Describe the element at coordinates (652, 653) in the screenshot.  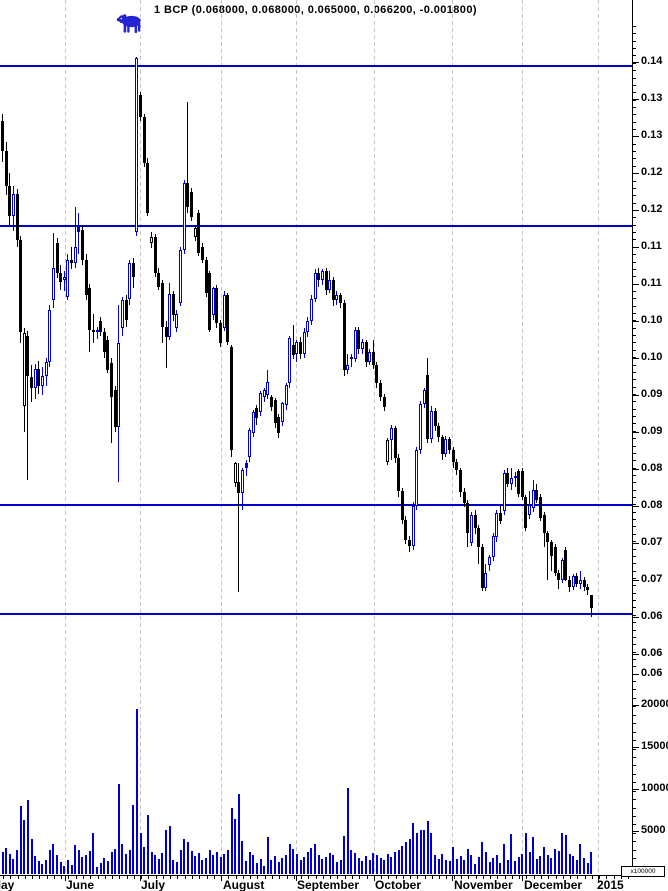
I see `price-axis-label: 0.06` at that location.